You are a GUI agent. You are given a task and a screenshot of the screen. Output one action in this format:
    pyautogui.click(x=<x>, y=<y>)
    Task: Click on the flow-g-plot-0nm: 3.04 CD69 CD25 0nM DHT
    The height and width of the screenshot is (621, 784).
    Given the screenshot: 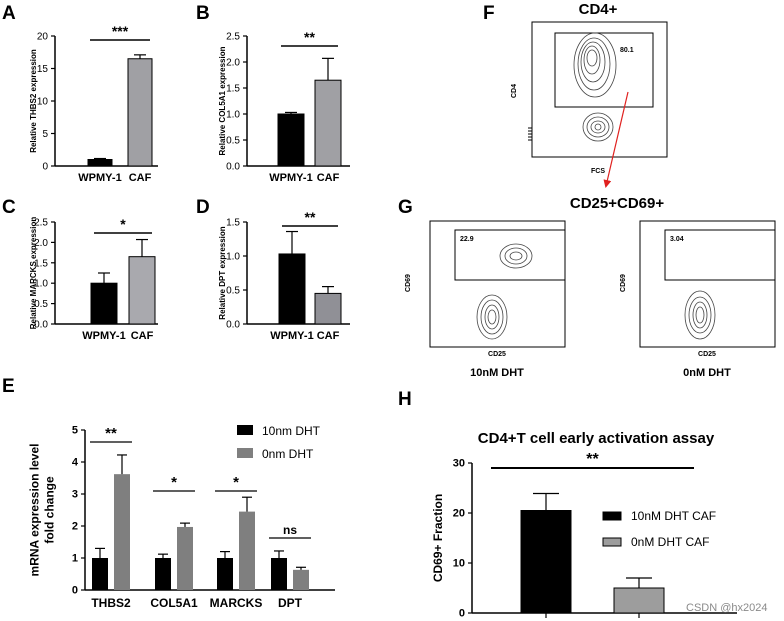 What is the action you would take?
    pyautogui.click(x=698, y=299)
    